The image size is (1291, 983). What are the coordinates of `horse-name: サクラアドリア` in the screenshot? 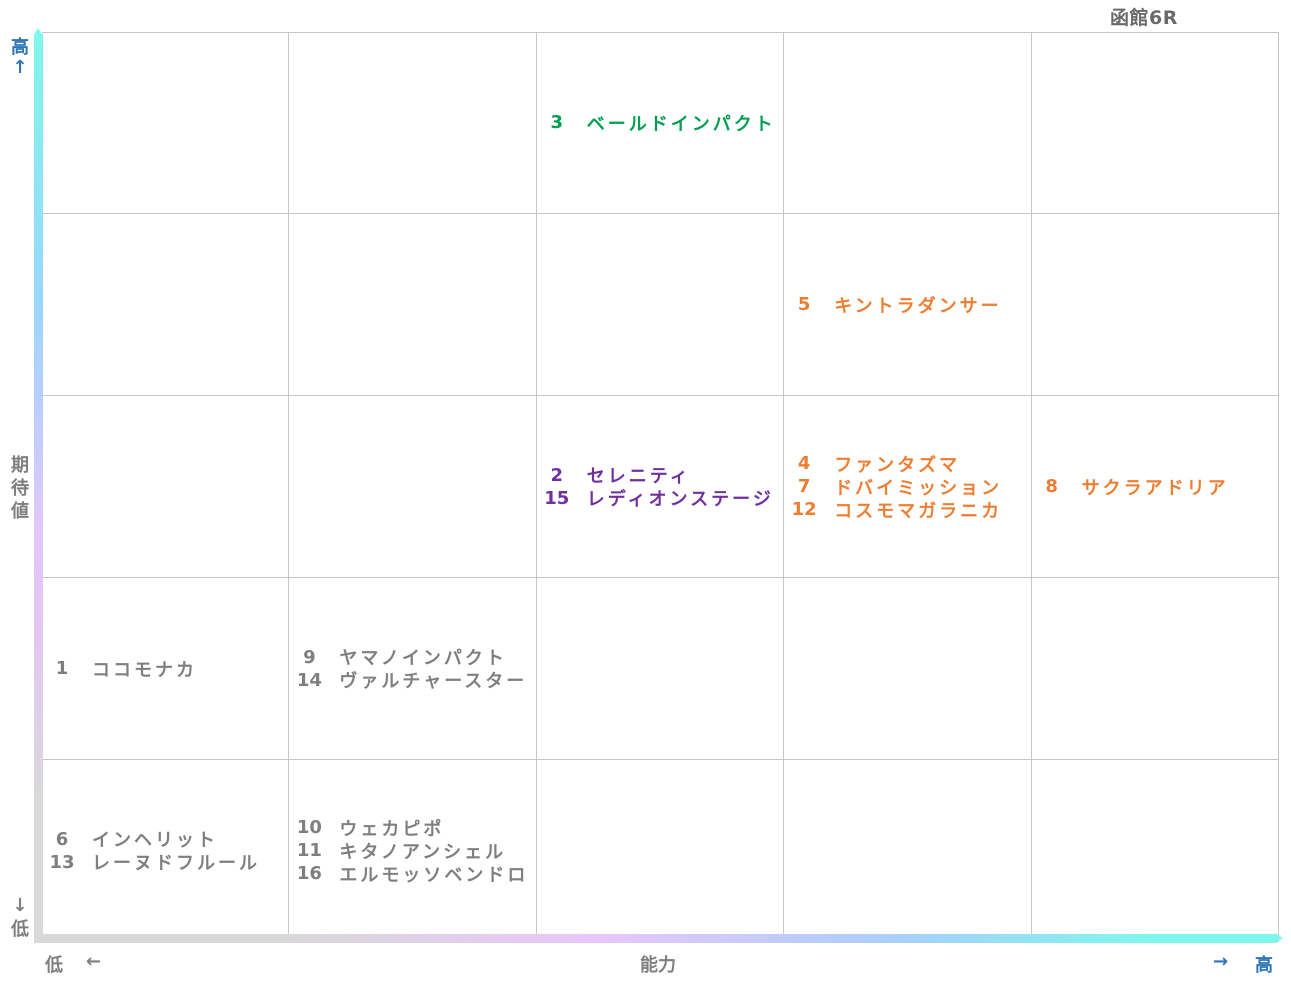 It's located at (1155, 488).